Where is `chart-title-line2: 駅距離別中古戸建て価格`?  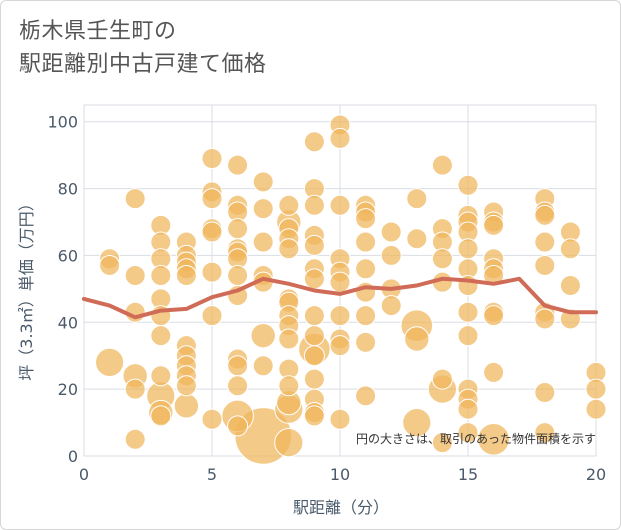
chart-title-line2: 駅距離別中古戸建て価格 is located at coordinates (143, 64).